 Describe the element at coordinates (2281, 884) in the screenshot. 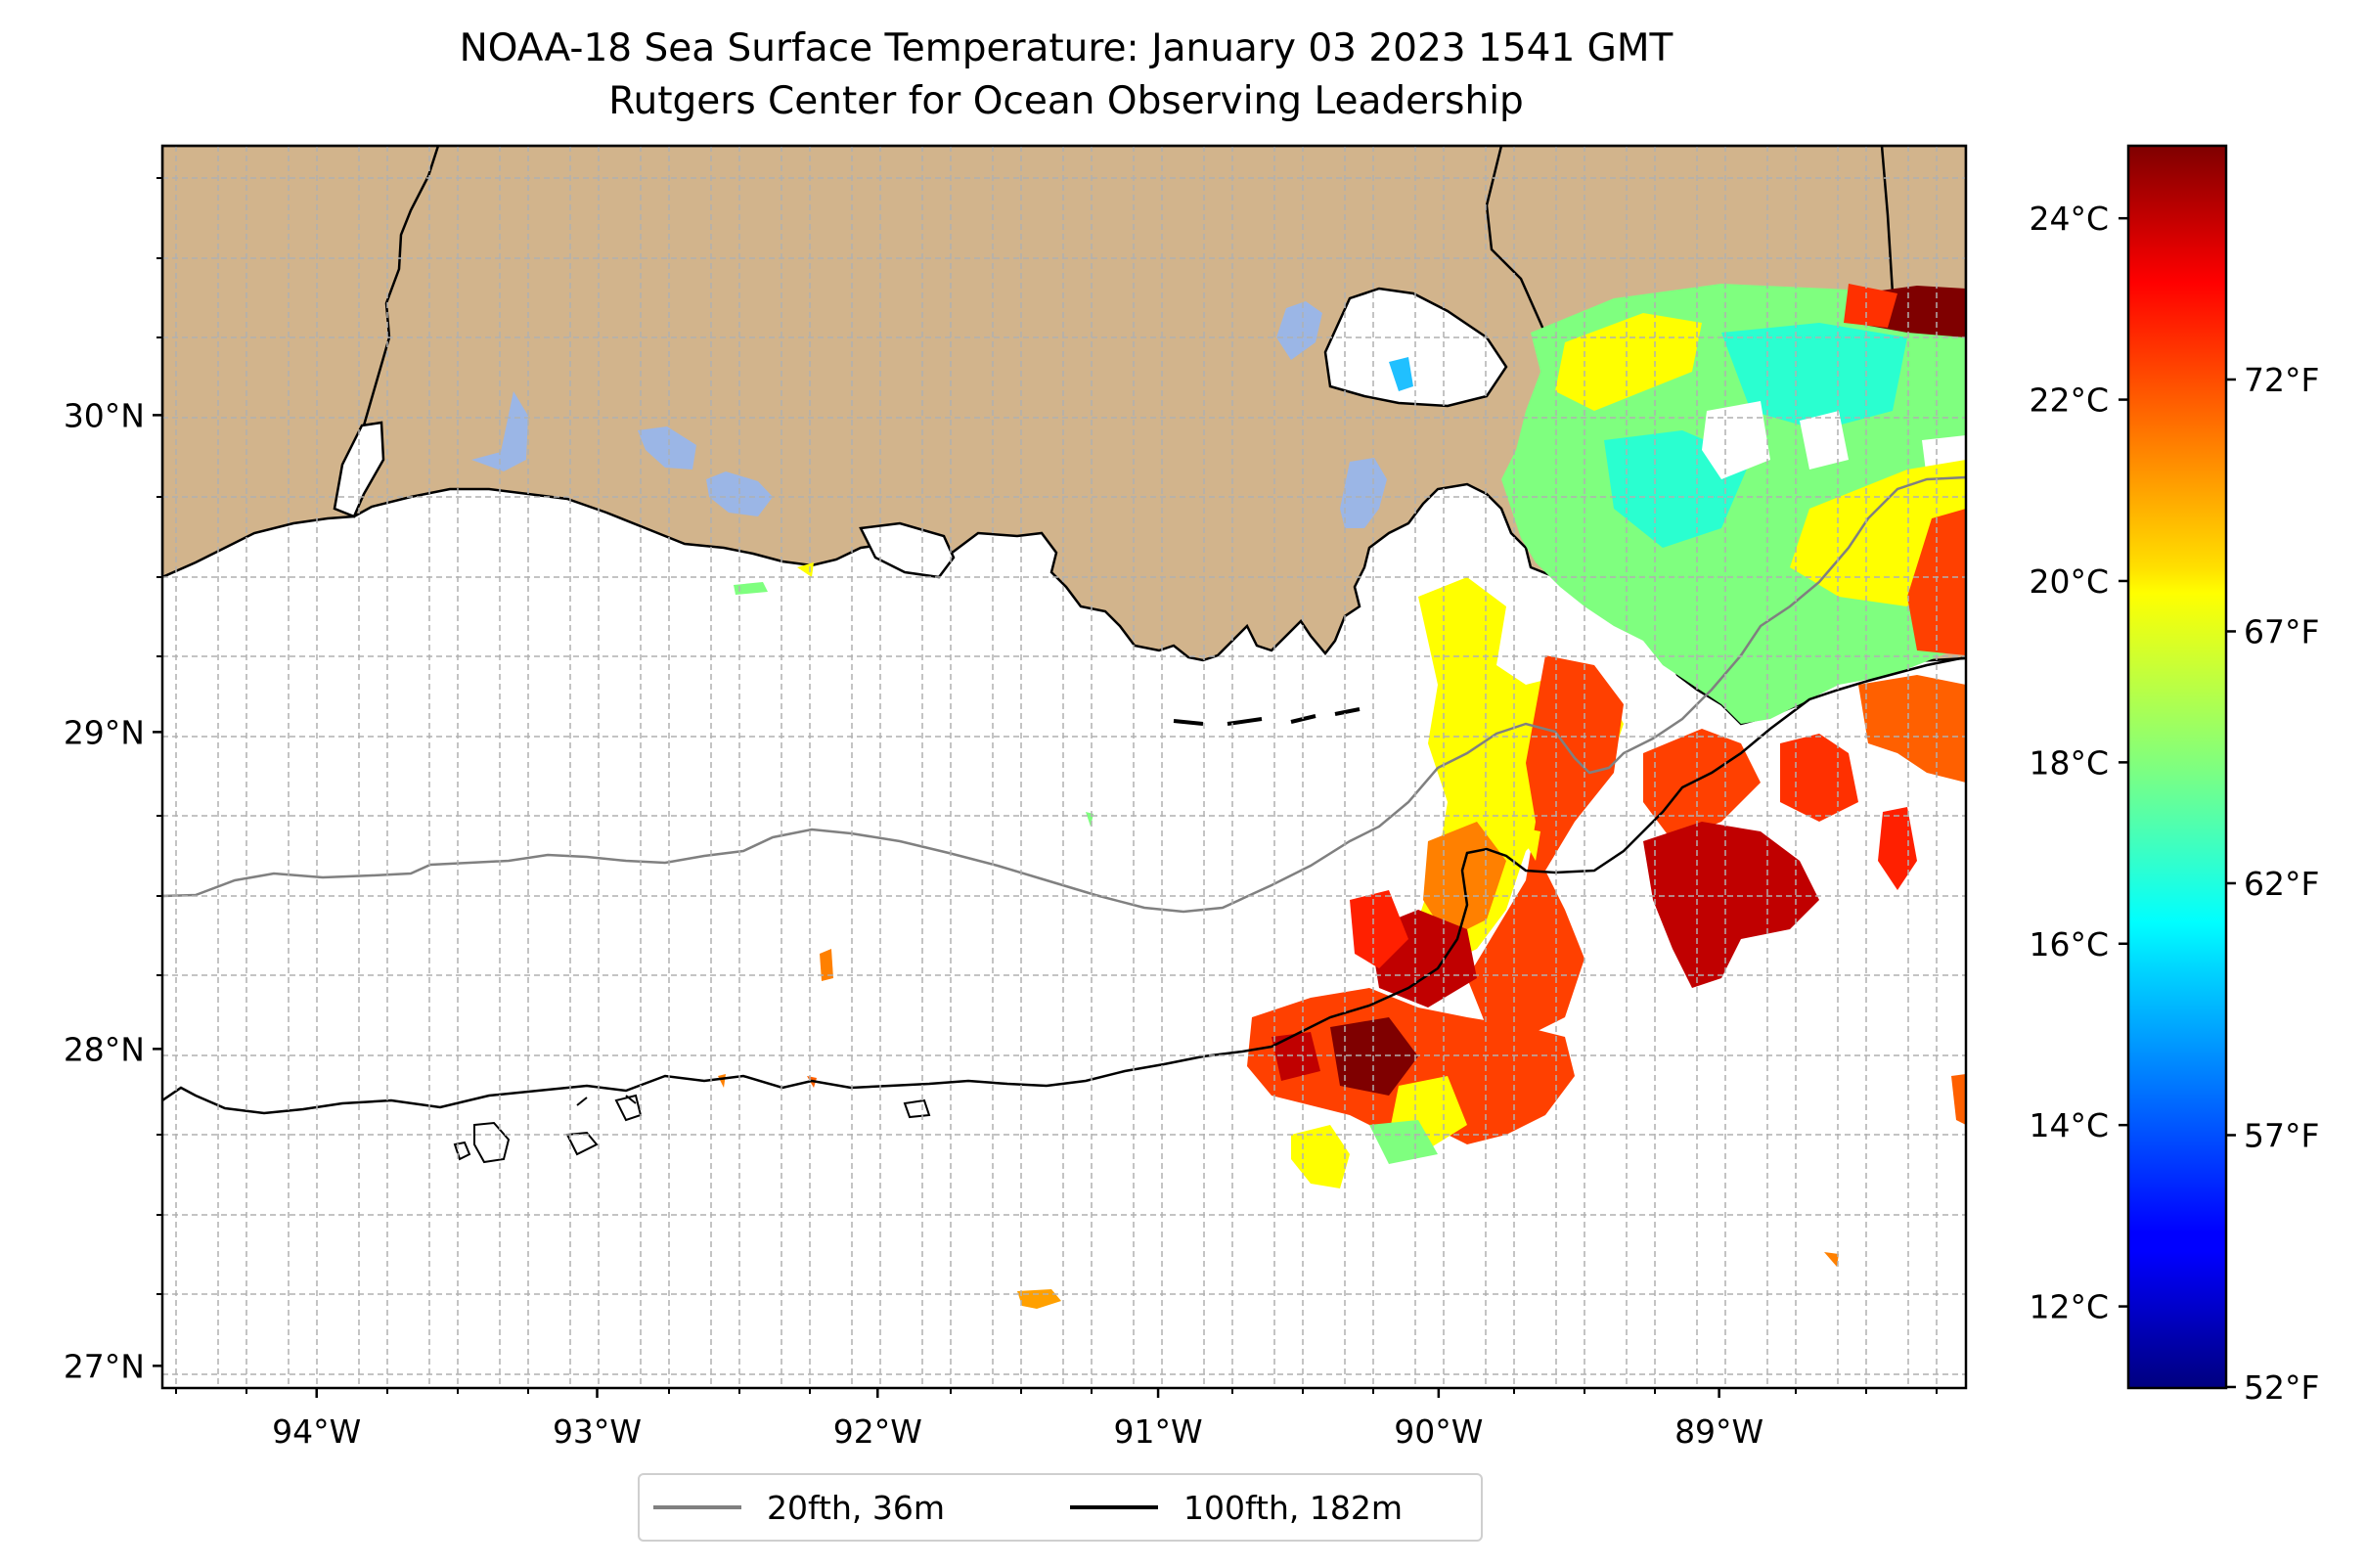

I see `fahrenheit-tick-label: 62°F` at that location.